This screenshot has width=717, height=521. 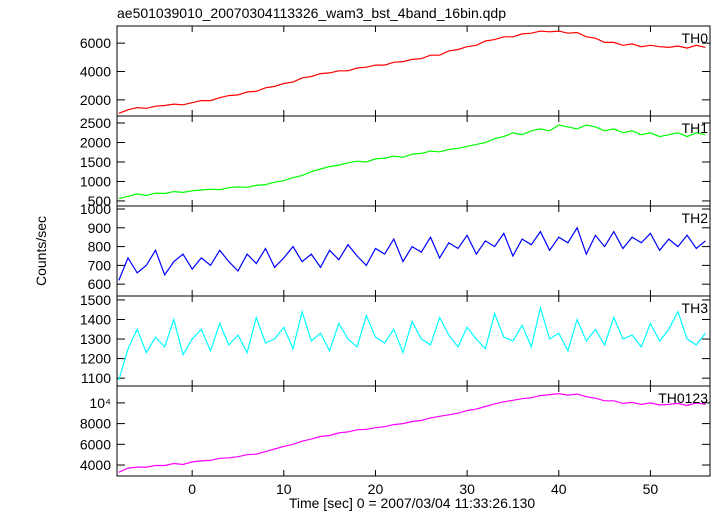 What do you see at coordinates (95, 339) in the screenshot?
I see `y-tick-label: 1300` at bounding box center [95, 339].